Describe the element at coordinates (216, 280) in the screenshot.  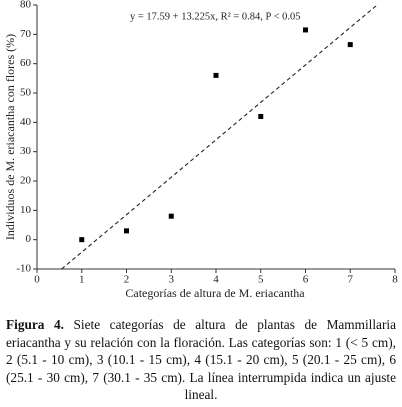
I see `x-tick-label: 4` at that location.